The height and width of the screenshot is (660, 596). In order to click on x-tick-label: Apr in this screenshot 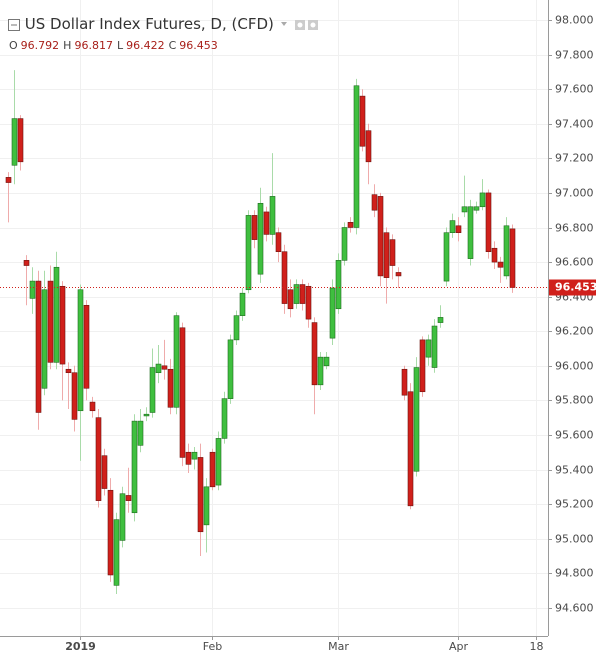, I will do `click(459, 646)`.